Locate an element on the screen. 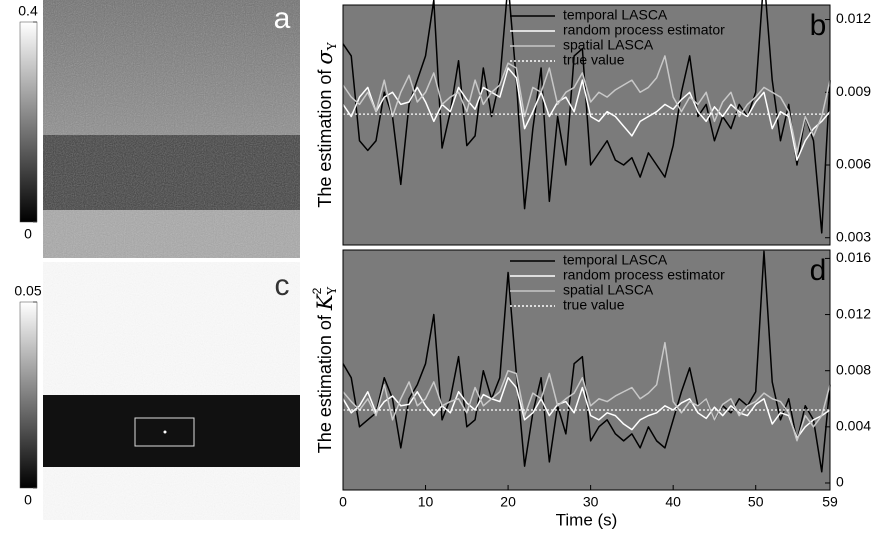 The image size is (881, 535). y-axis-label: The estimation of σY is located at coordinates (326, 124).